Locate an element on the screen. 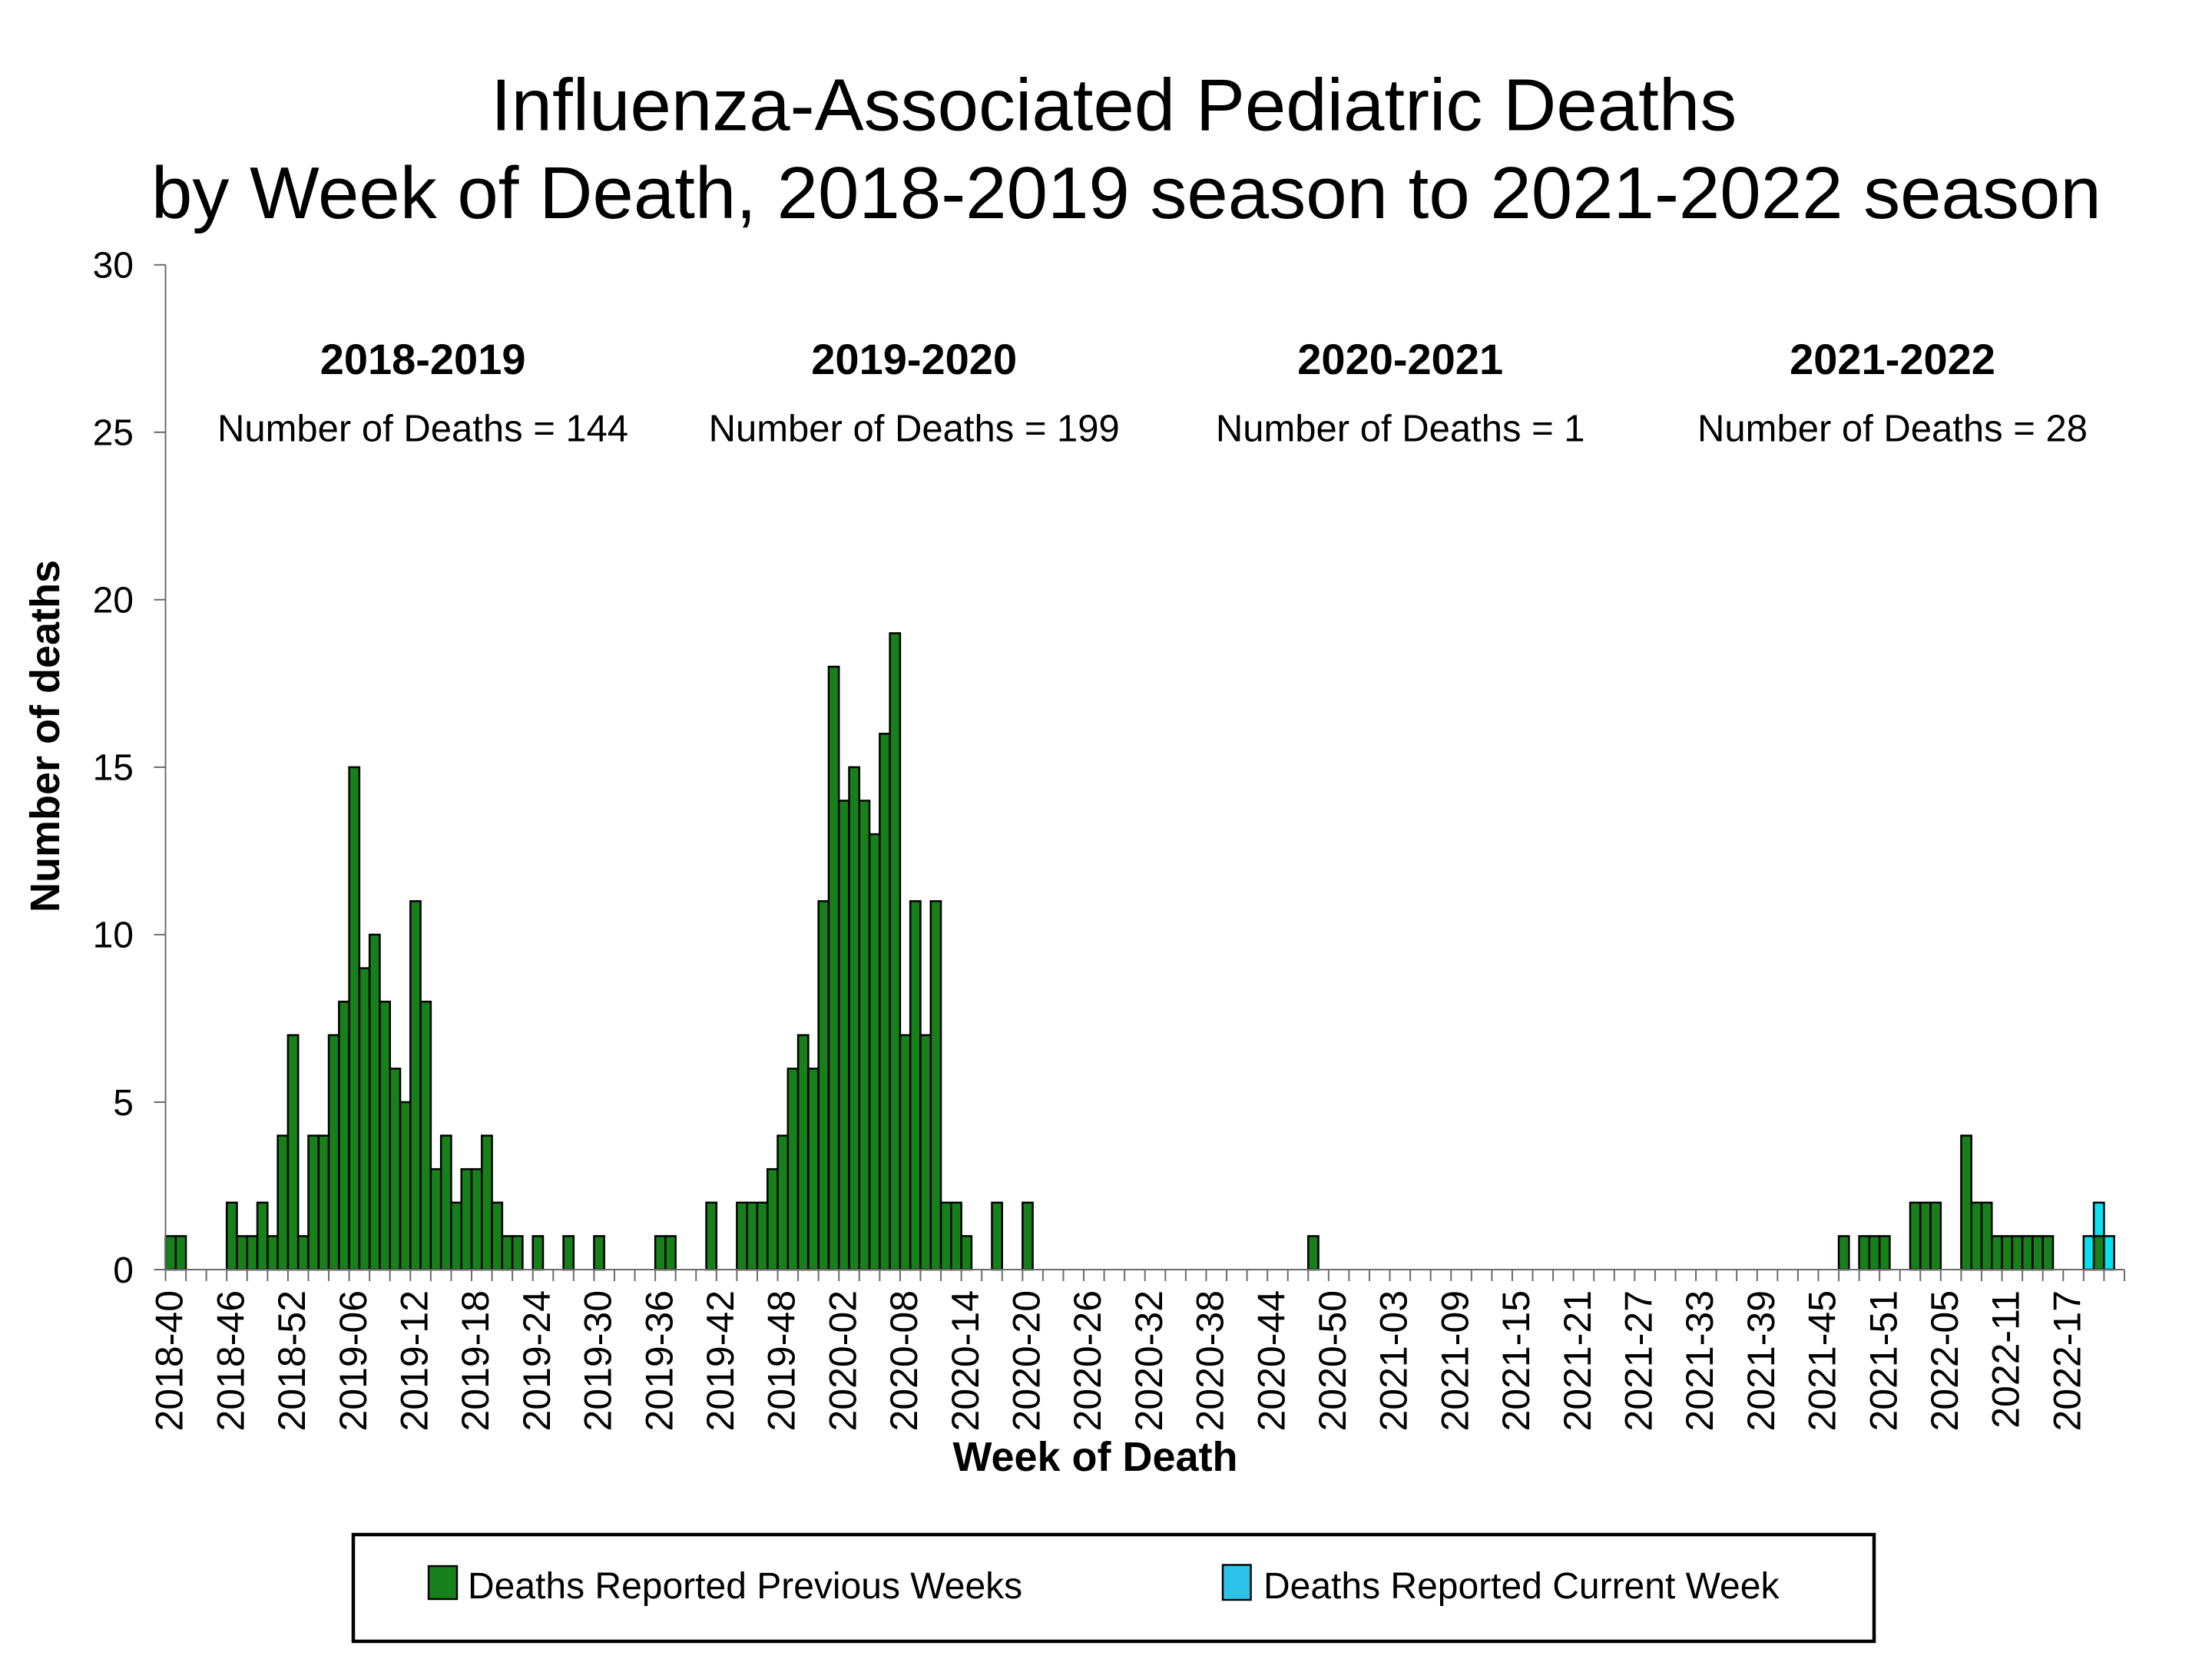 This screenshot has width=2212, height=1659. svg-text: 2020-08 is located at coordinates (904, 1361).